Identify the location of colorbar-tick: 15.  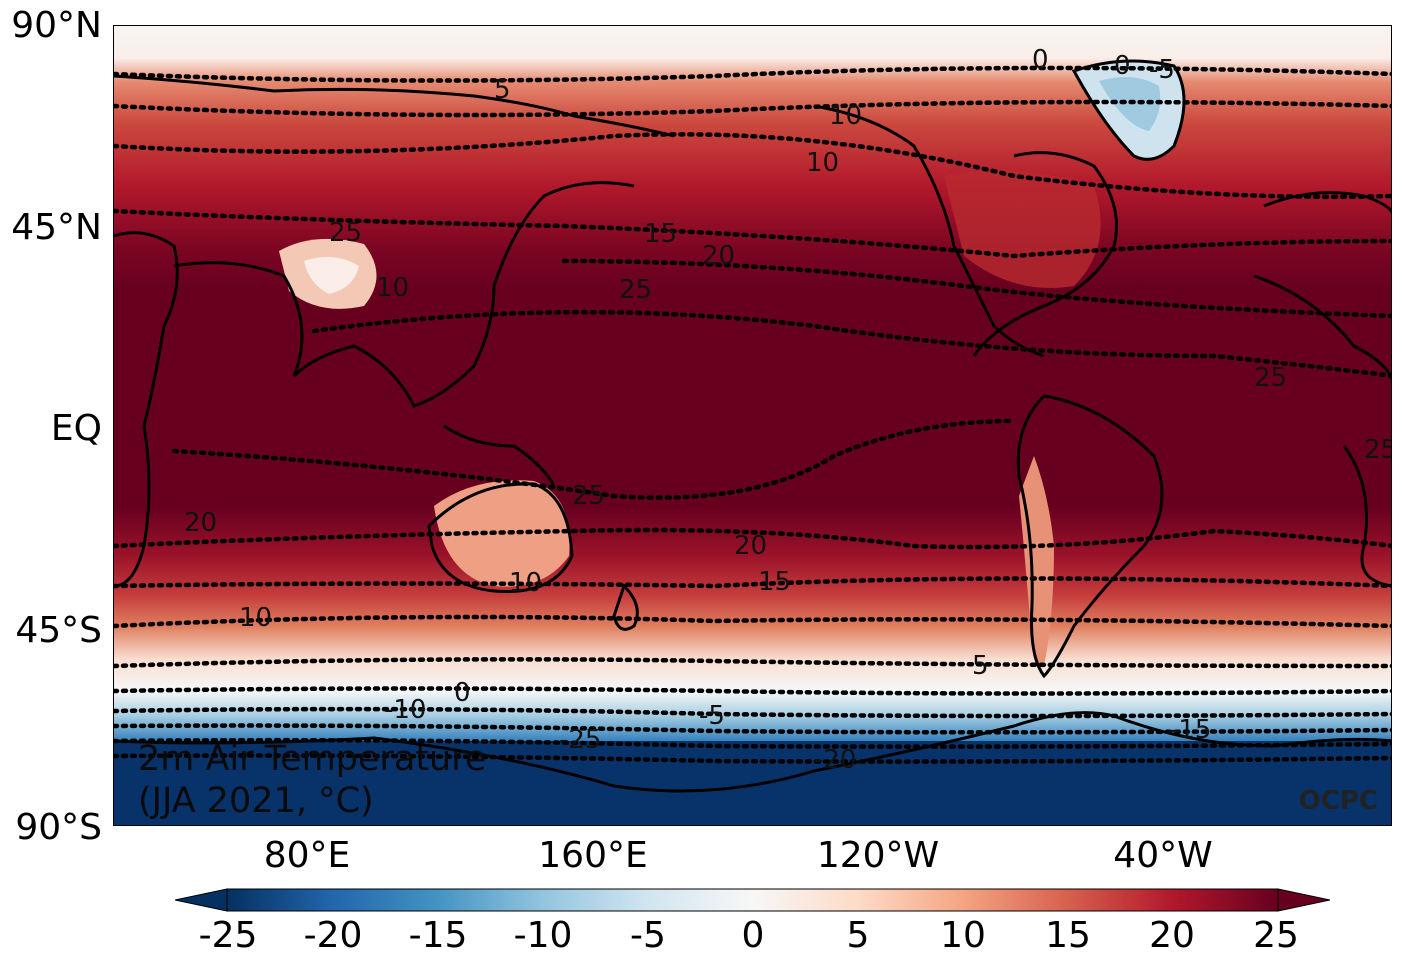
(1068, 935).